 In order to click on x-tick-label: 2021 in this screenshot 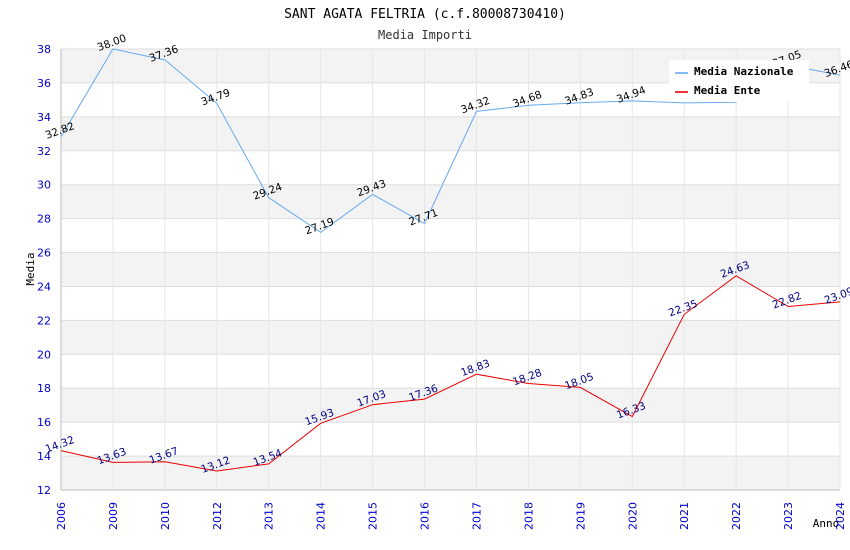, I will do `click(684, 516)`.